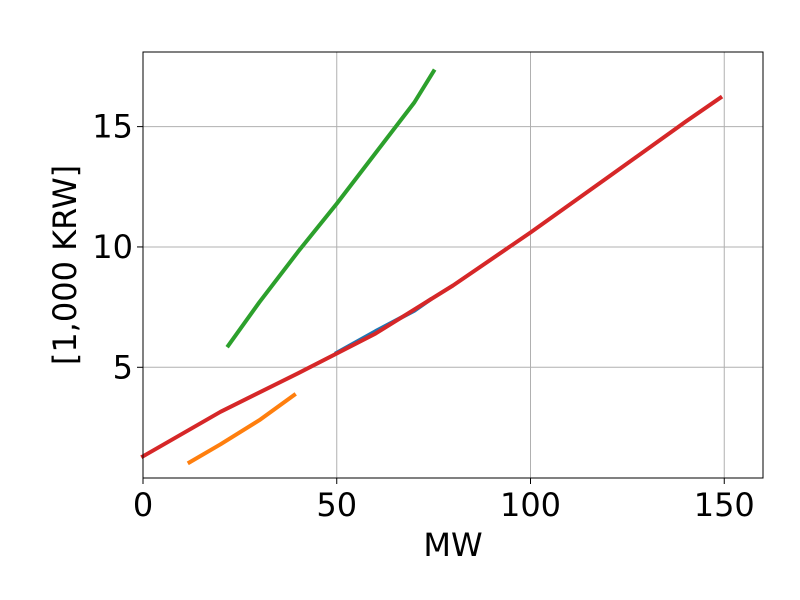  I want to click on y-tick-label: 15, so click(112, 127).